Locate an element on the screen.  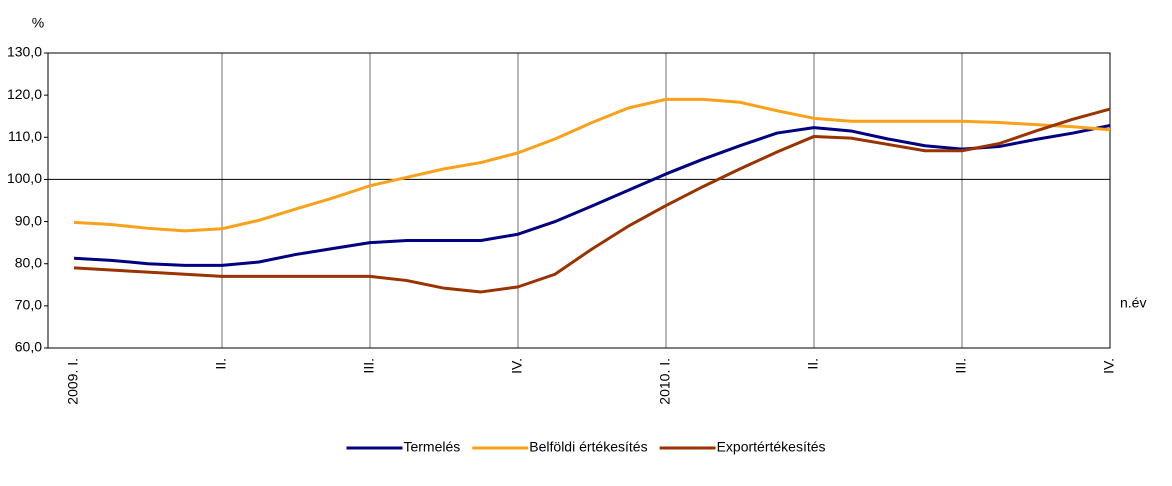
x-tick-label: 2009. I. is located at coordinates (73, 381).